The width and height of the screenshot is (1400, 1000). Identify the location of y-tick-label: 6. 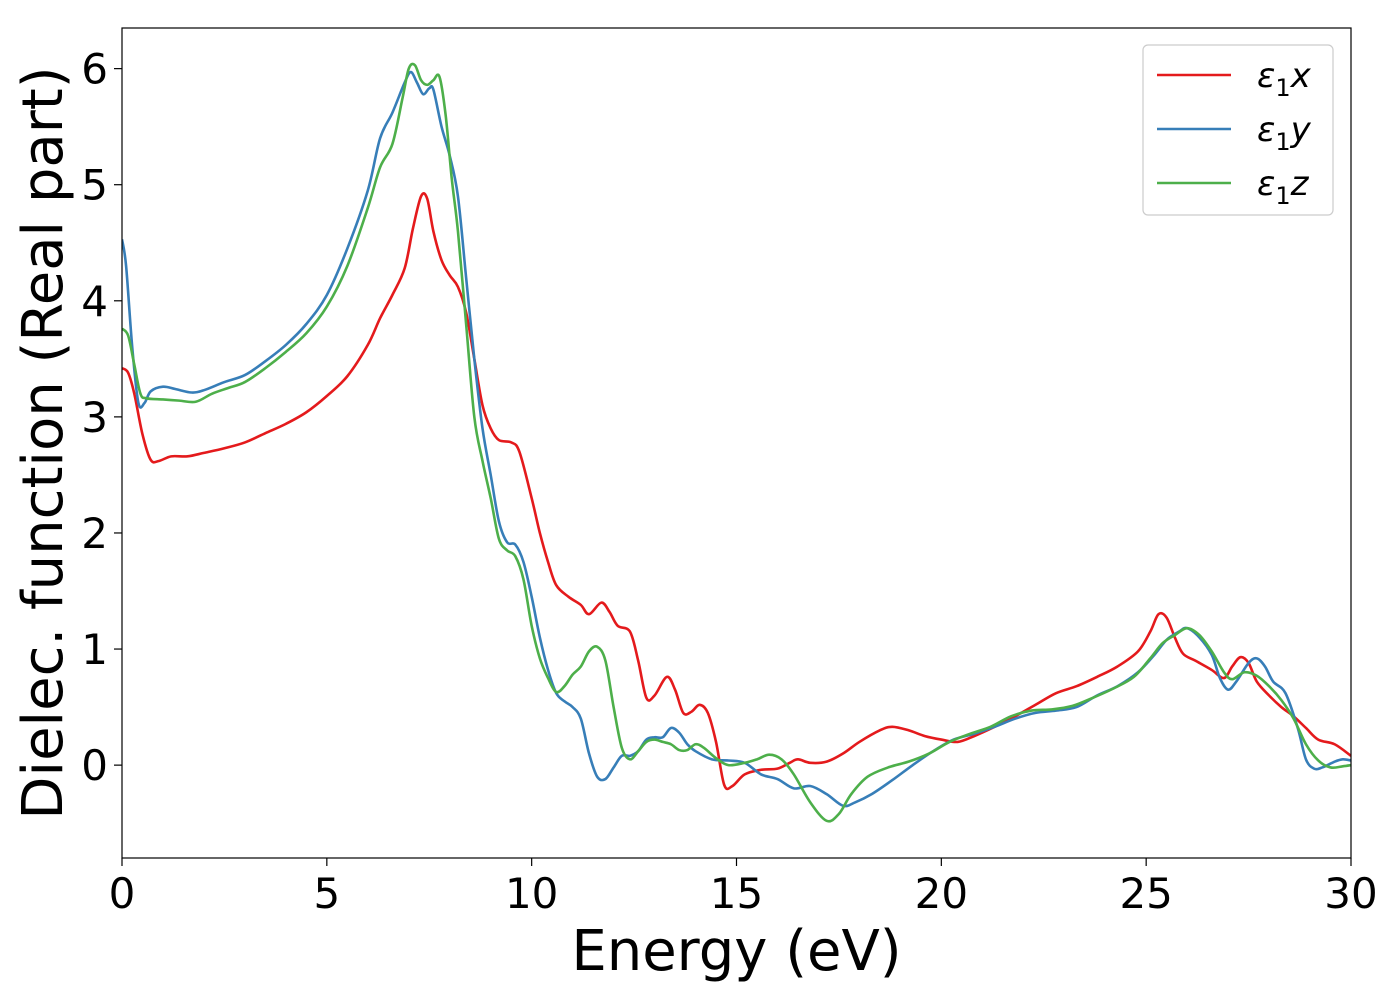
(94, 69).